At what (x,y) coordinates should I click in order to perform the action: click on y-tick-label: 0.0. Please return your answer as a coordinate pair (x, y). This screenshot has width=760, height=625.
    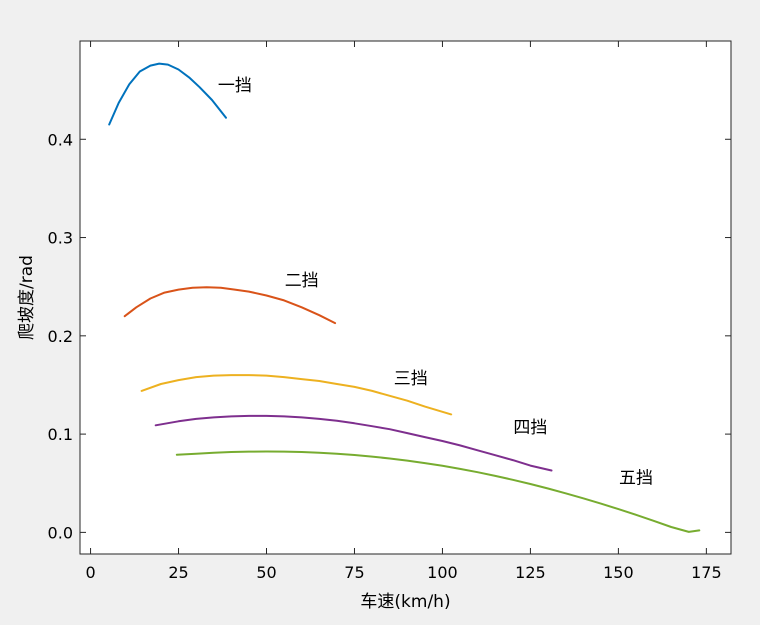
    Looking at the image, I should click on (60, 532).